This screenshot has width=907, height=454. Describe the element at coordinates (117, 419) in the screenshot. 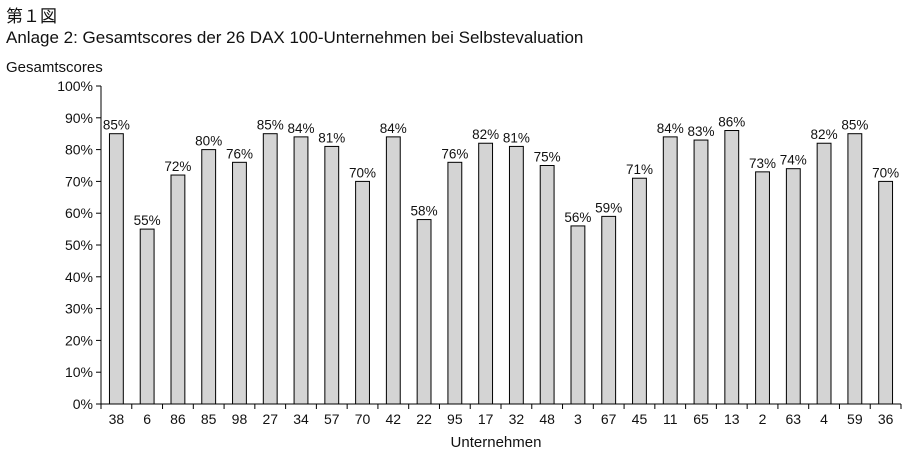

I see `x-tick-label: 38` at that location.